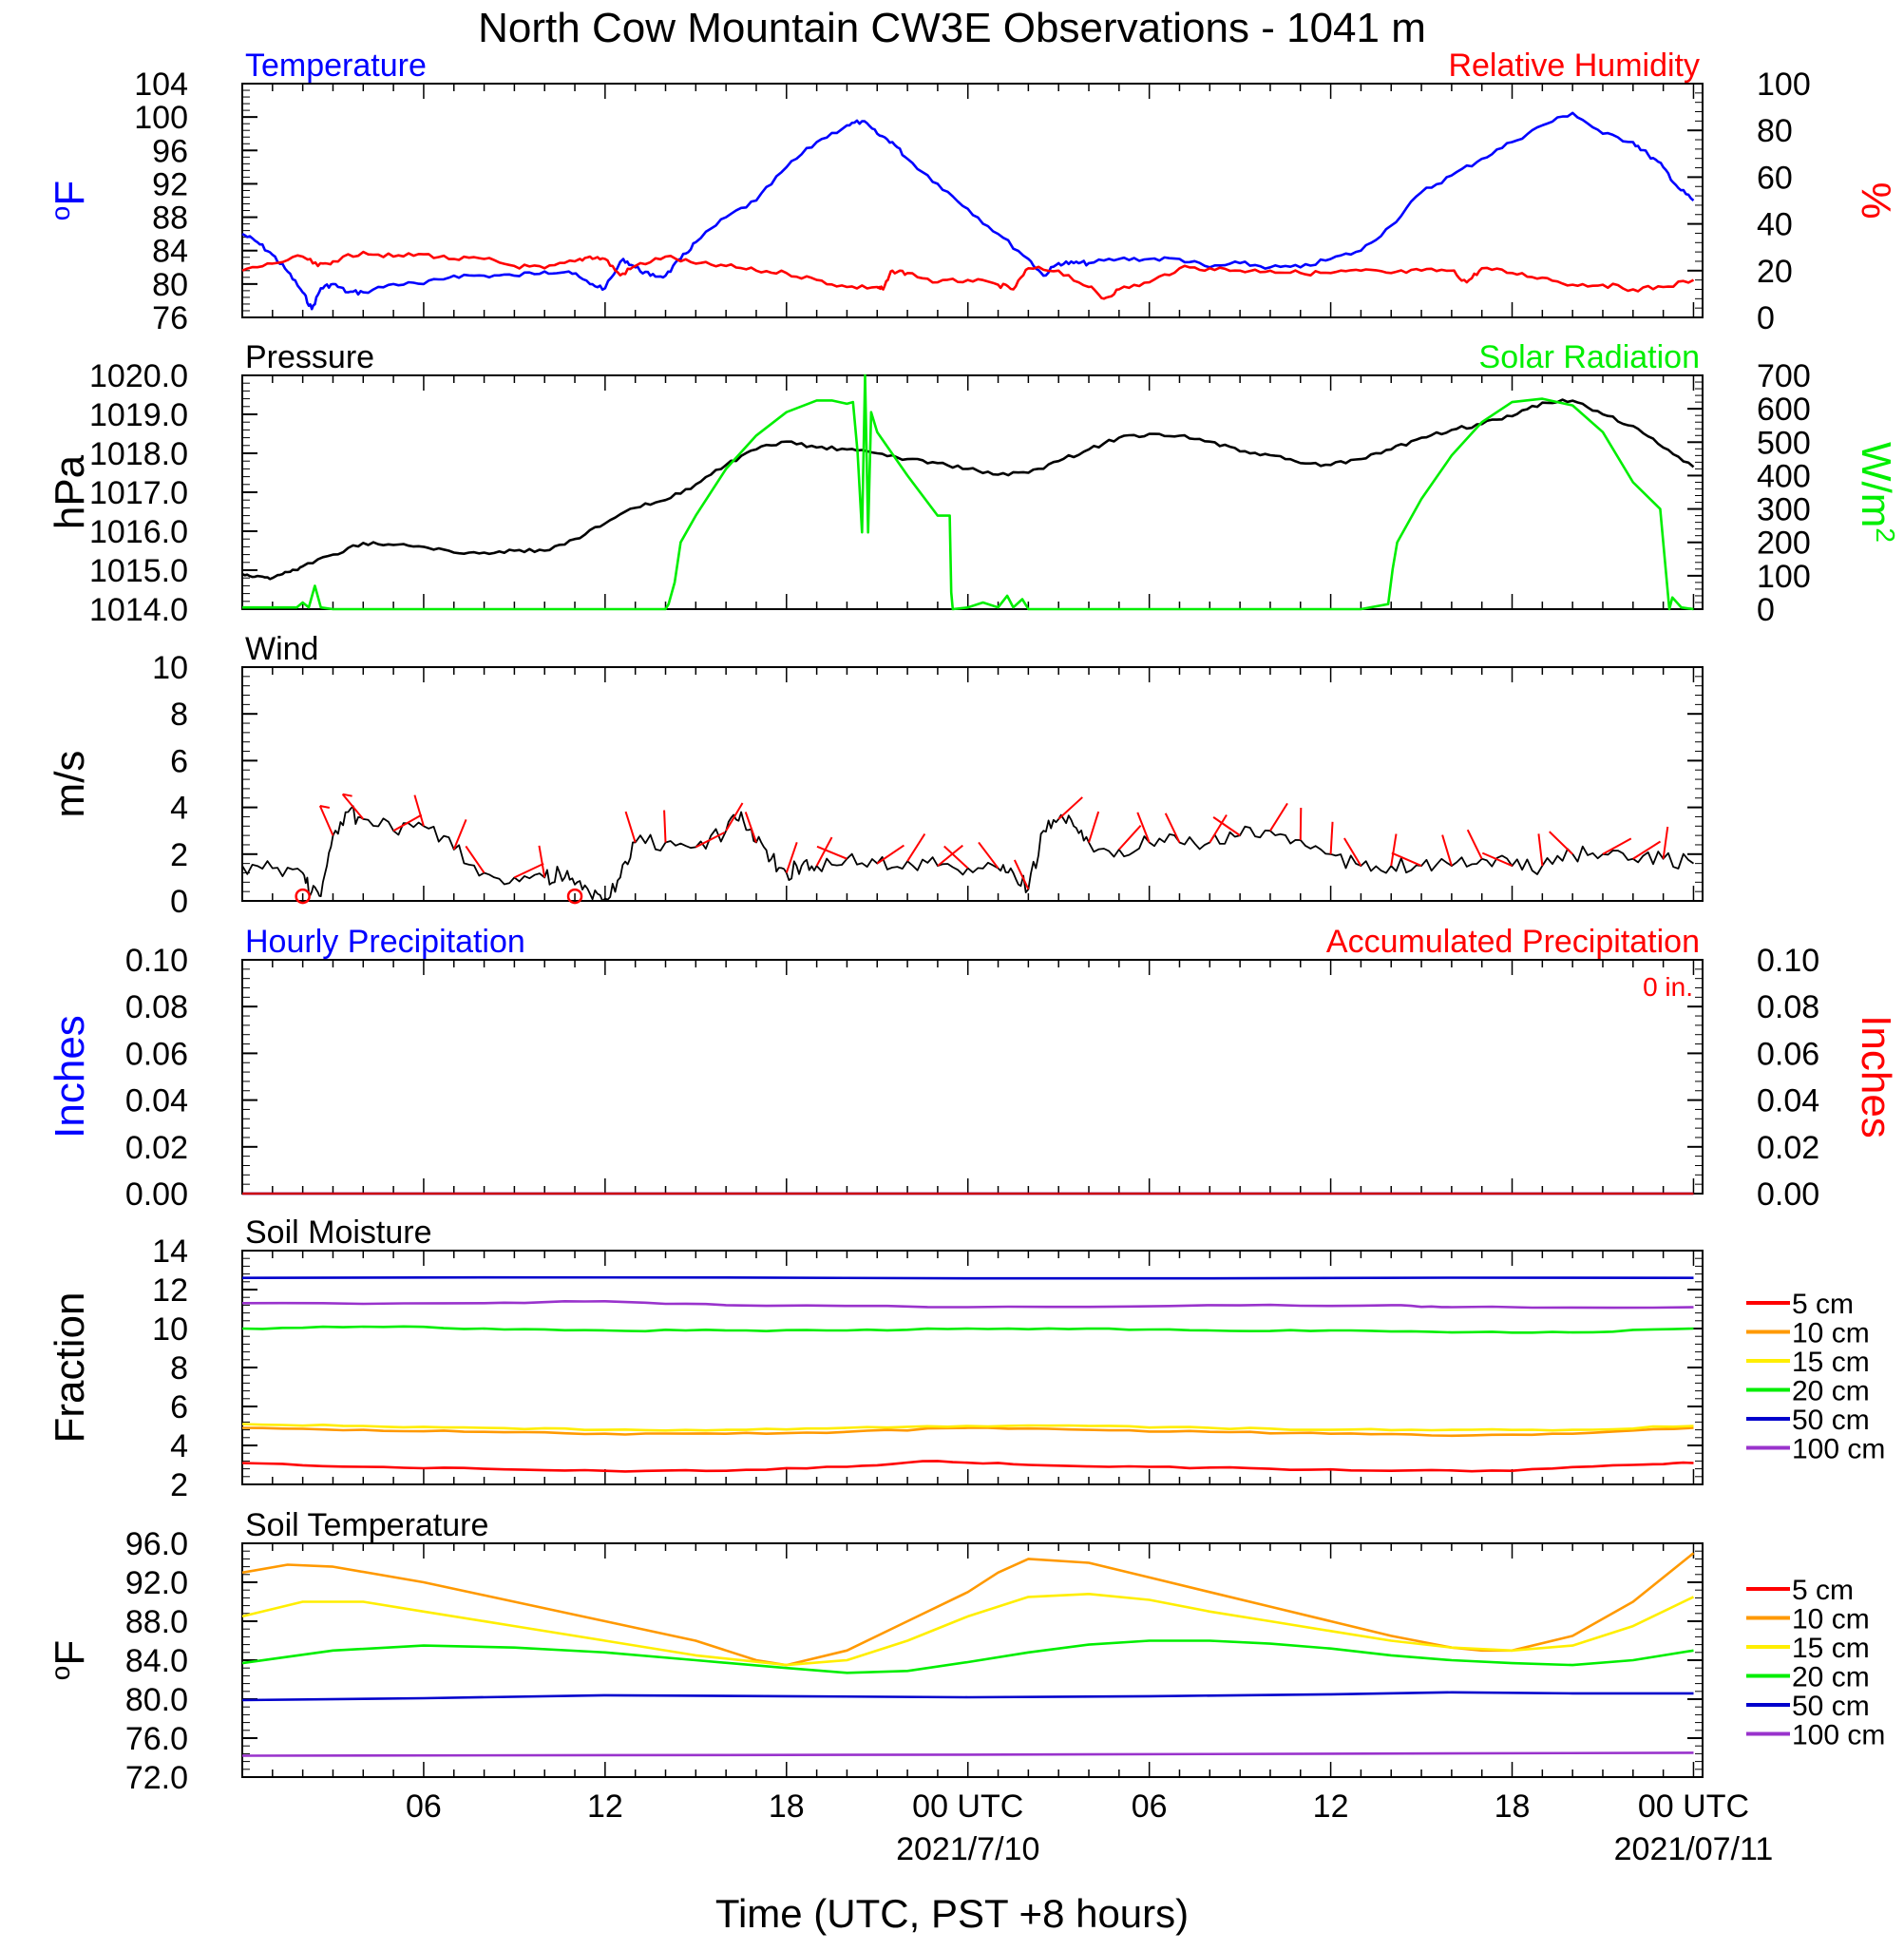  I want to click on y2-tick-label: 20, so click(1775, 272).